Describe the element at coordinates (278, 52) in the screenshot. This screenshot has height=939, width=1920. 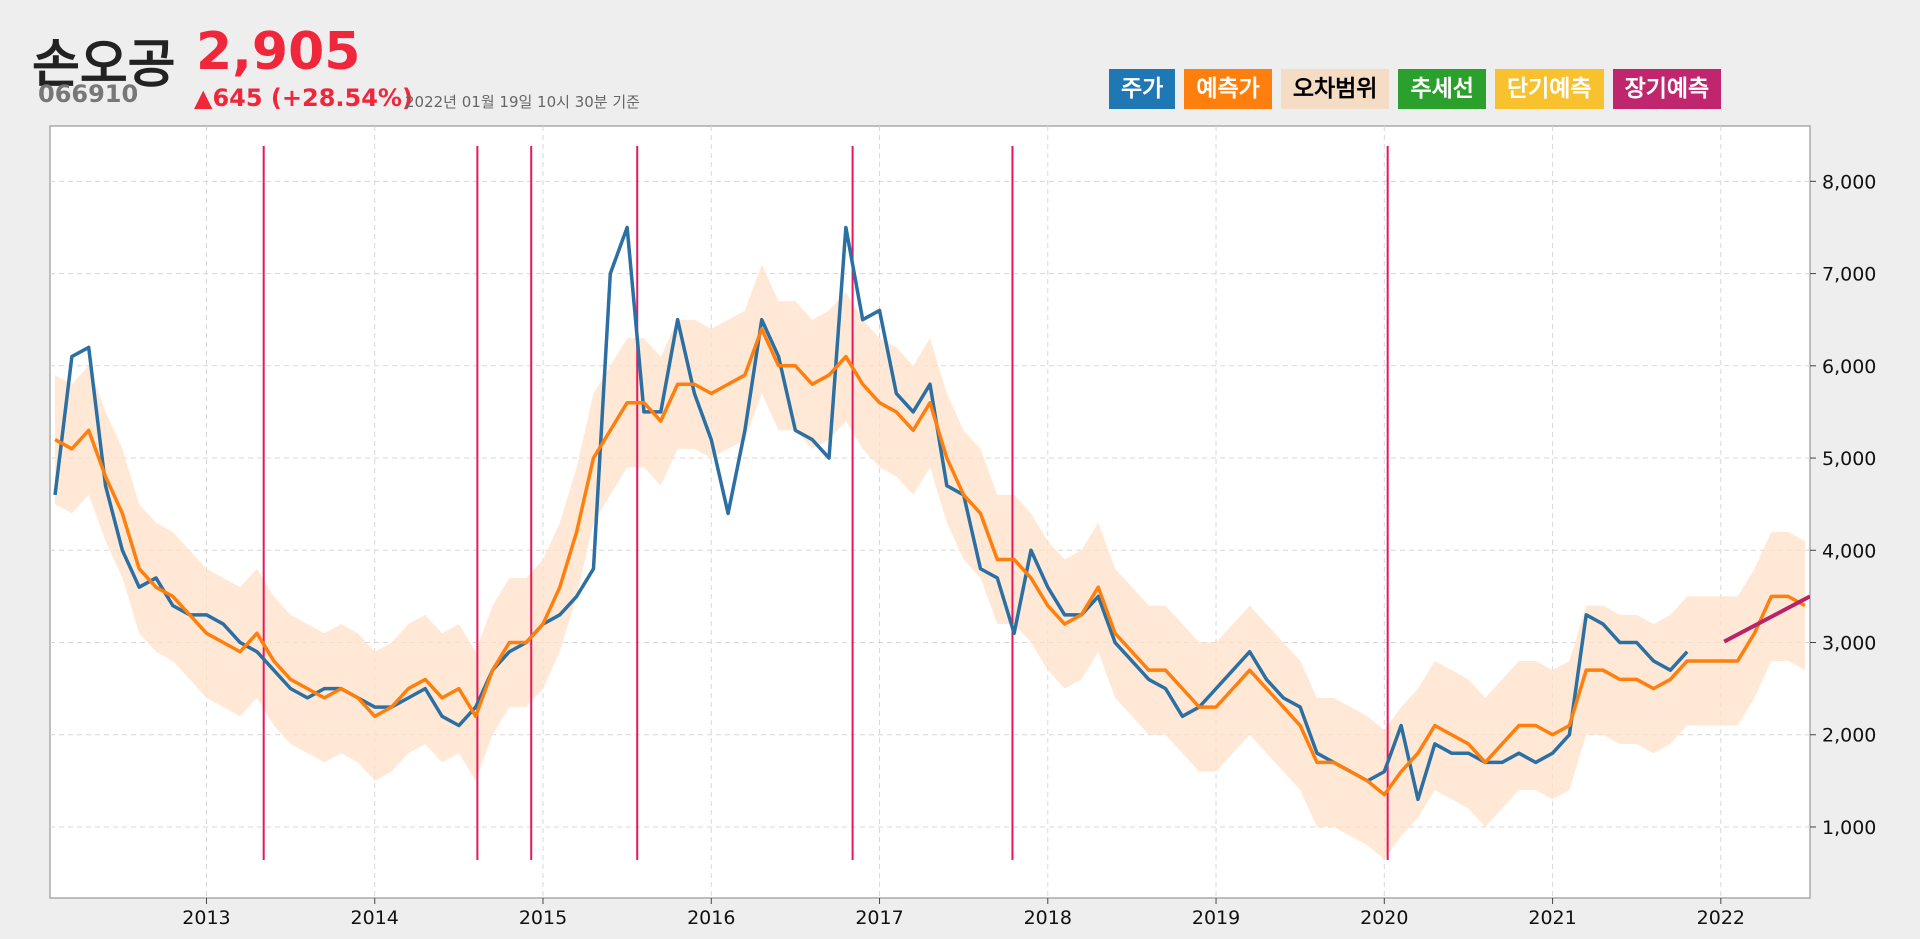
I see `stock-price: 2,905` at that location.